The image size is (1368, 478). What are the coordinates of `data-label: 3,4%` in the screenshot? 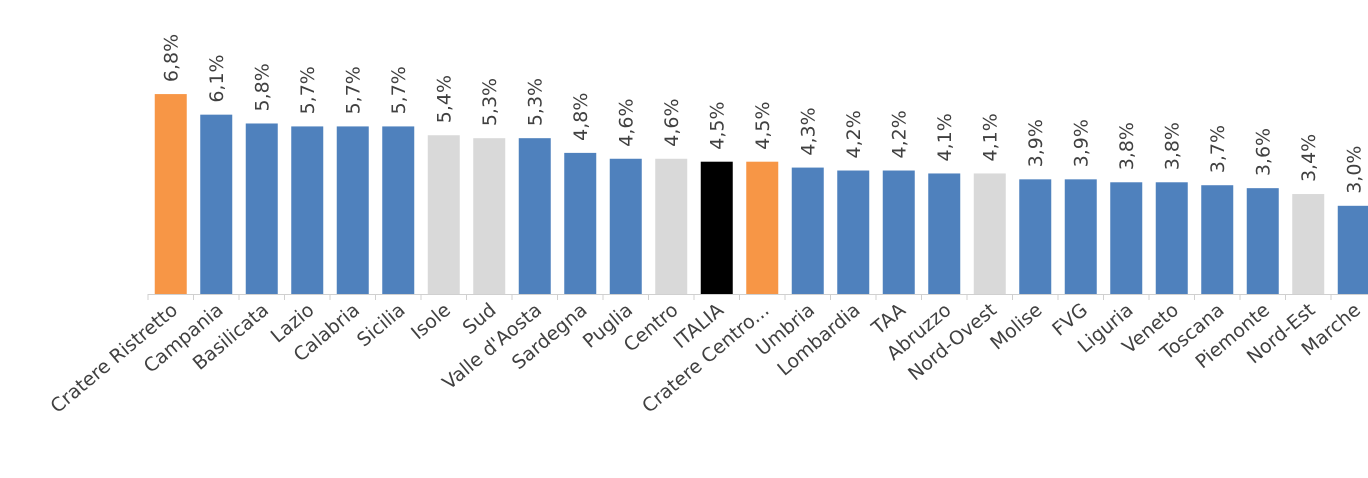 It's located at (1309, 158).